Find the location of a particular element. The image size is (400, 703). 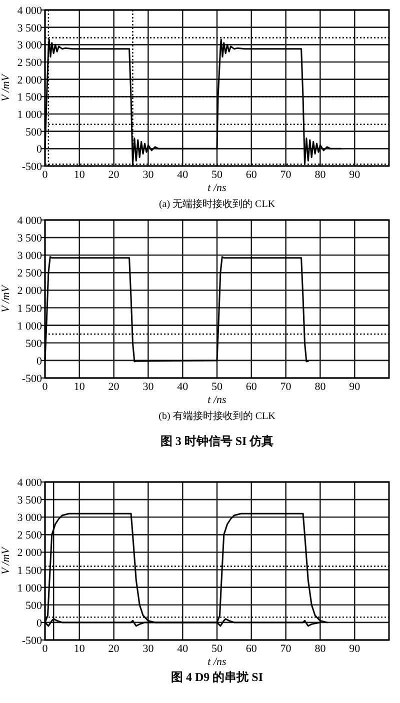

caption: 图 4 D9 的串扰 SI is located at coordinates (217, 677).